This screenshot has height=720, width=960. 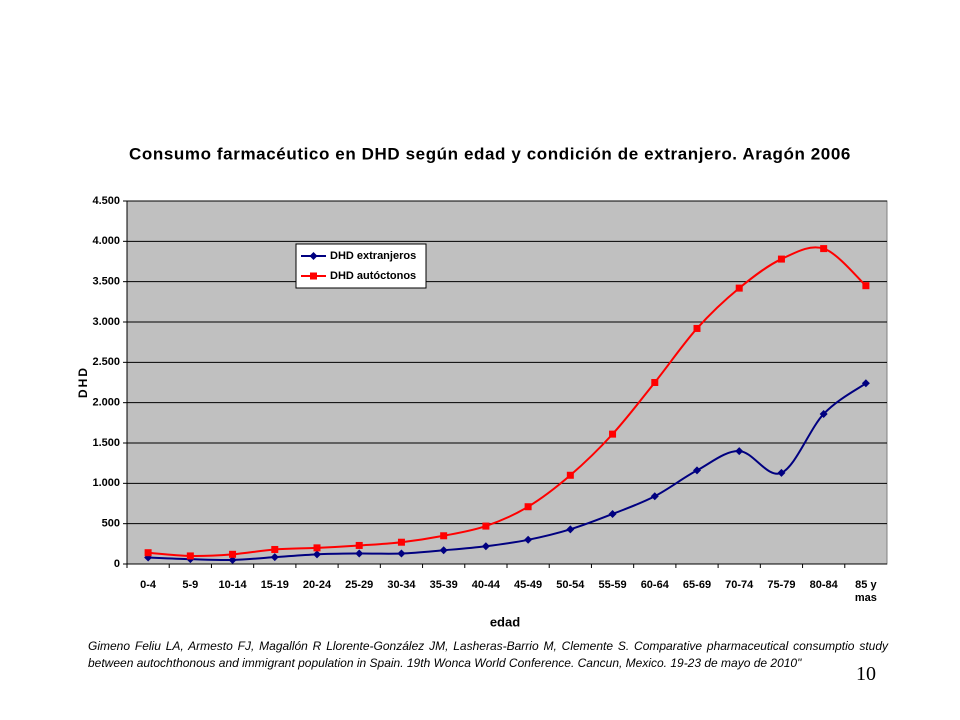 What do you see at coordinates (106, 443) in the screenshot?
I see `y-tick-label: 1.500` at bounding box center [106, 443].